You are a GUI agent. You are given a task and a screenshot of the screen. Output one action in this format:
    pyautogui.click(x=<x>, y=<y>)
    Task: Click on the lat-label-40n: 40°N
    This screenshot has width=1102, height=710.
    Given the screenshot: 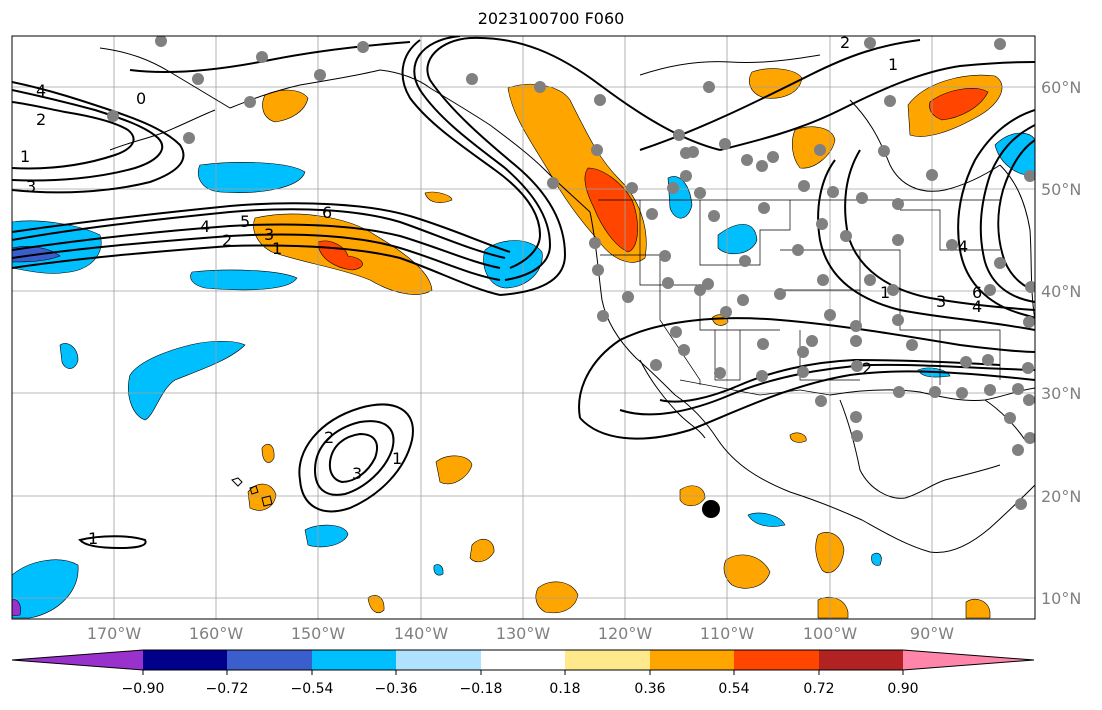 What is the action you would take?
    pyautogui.click(x=1061, y=291)
    